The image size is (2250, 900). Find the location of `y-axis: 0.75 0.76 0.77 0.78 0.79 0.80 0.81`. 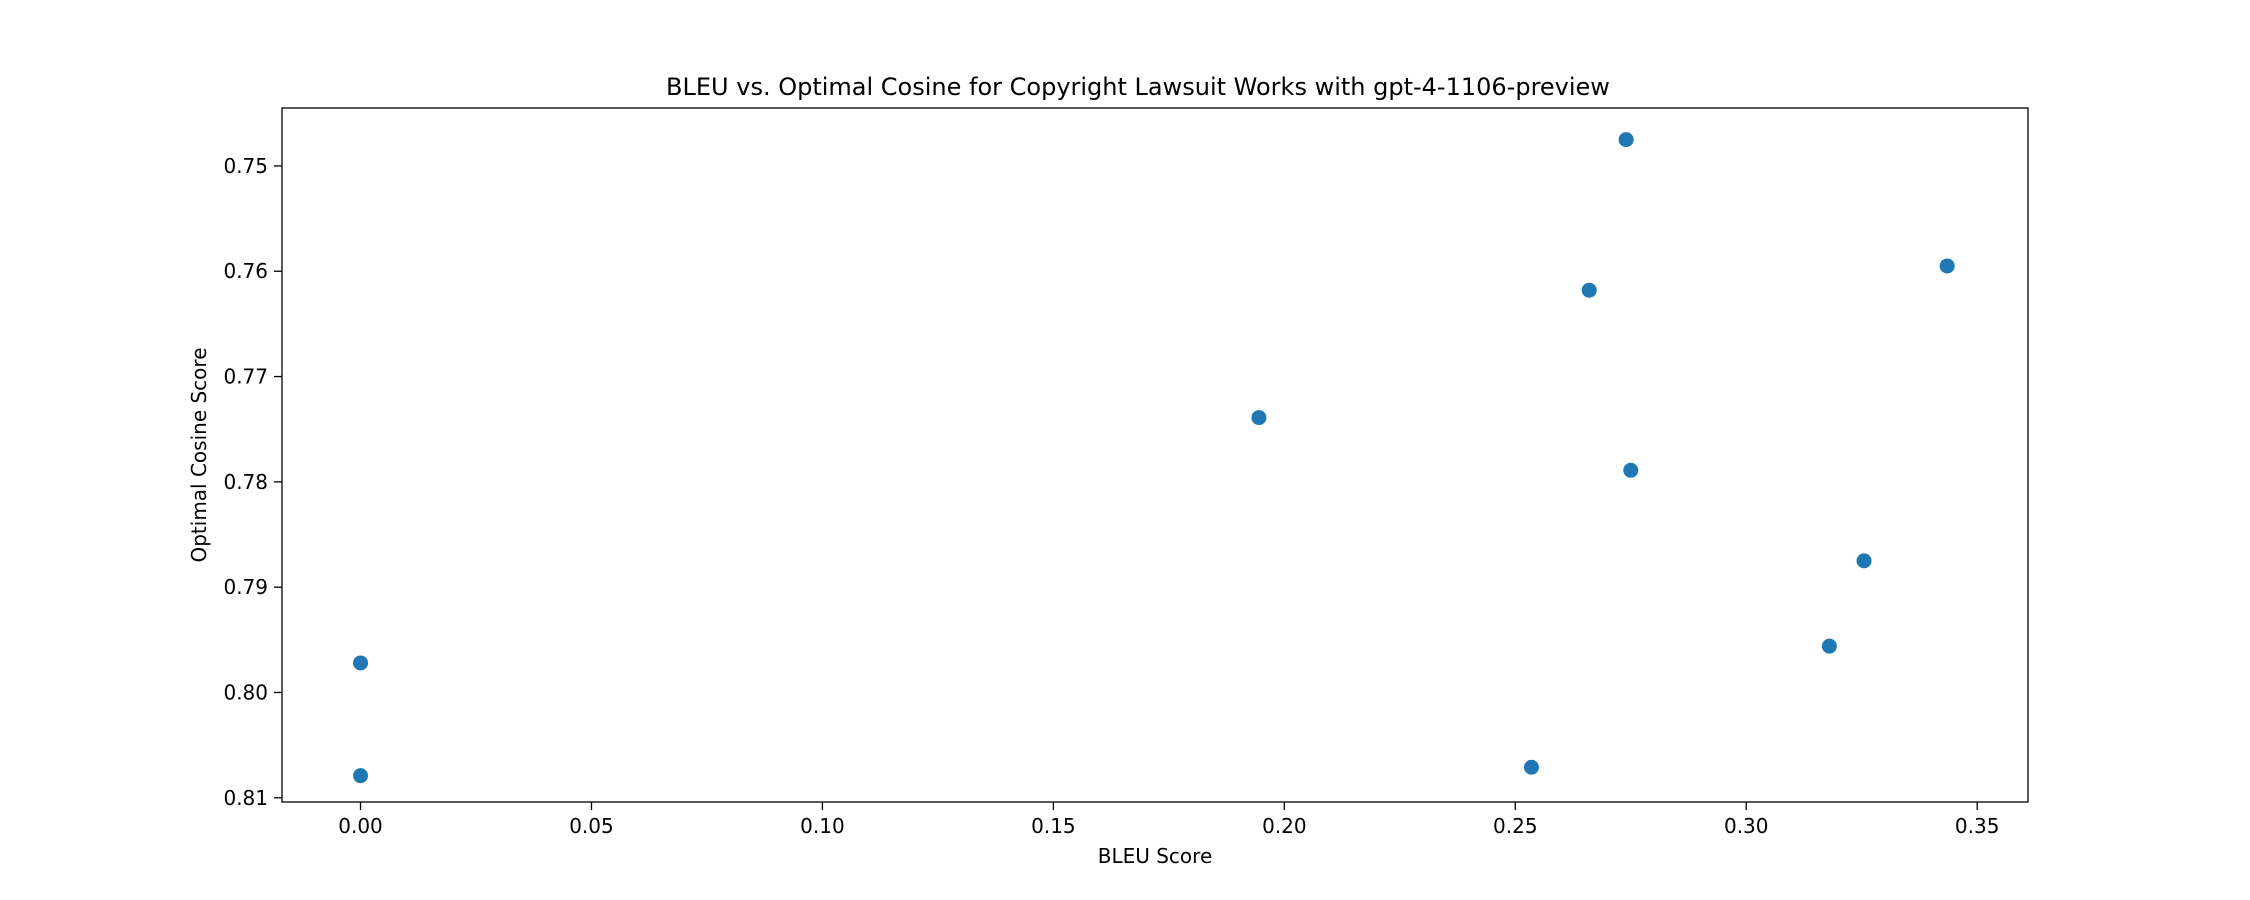

y-axis: 0.75 0.76 0.77 0.78 0.79 0.80 0.81 is located at coordinates (252, 482).